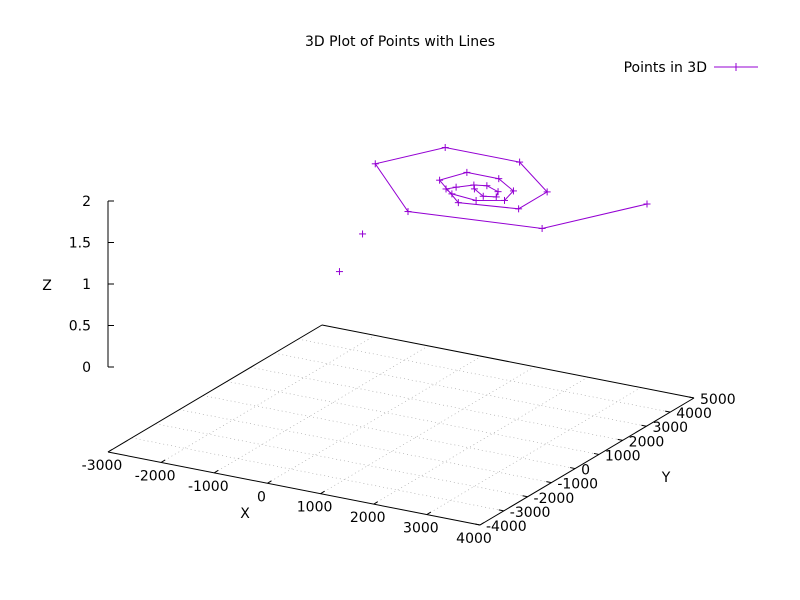 The image size is (800, 600). I want to click on y-axis-line, so click(587, 461).